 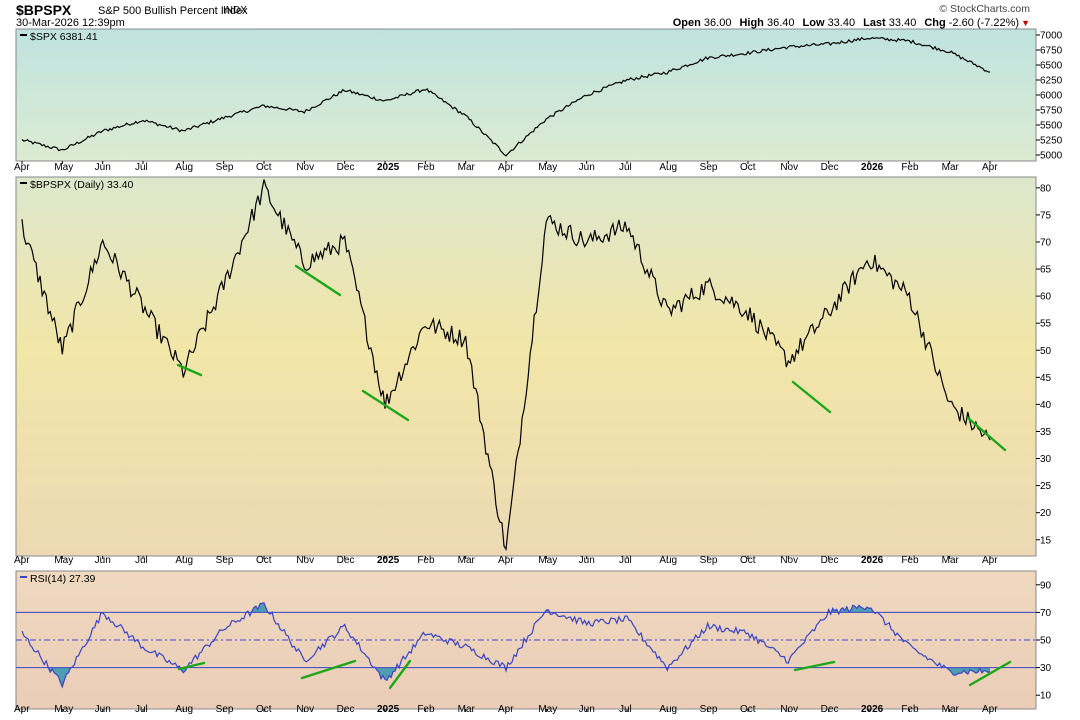 What do you see at coordinates (264, 560) in the screenshot?
I see `bpspx-panel-xtick-label: Oct` at bounding box center [264, 560].